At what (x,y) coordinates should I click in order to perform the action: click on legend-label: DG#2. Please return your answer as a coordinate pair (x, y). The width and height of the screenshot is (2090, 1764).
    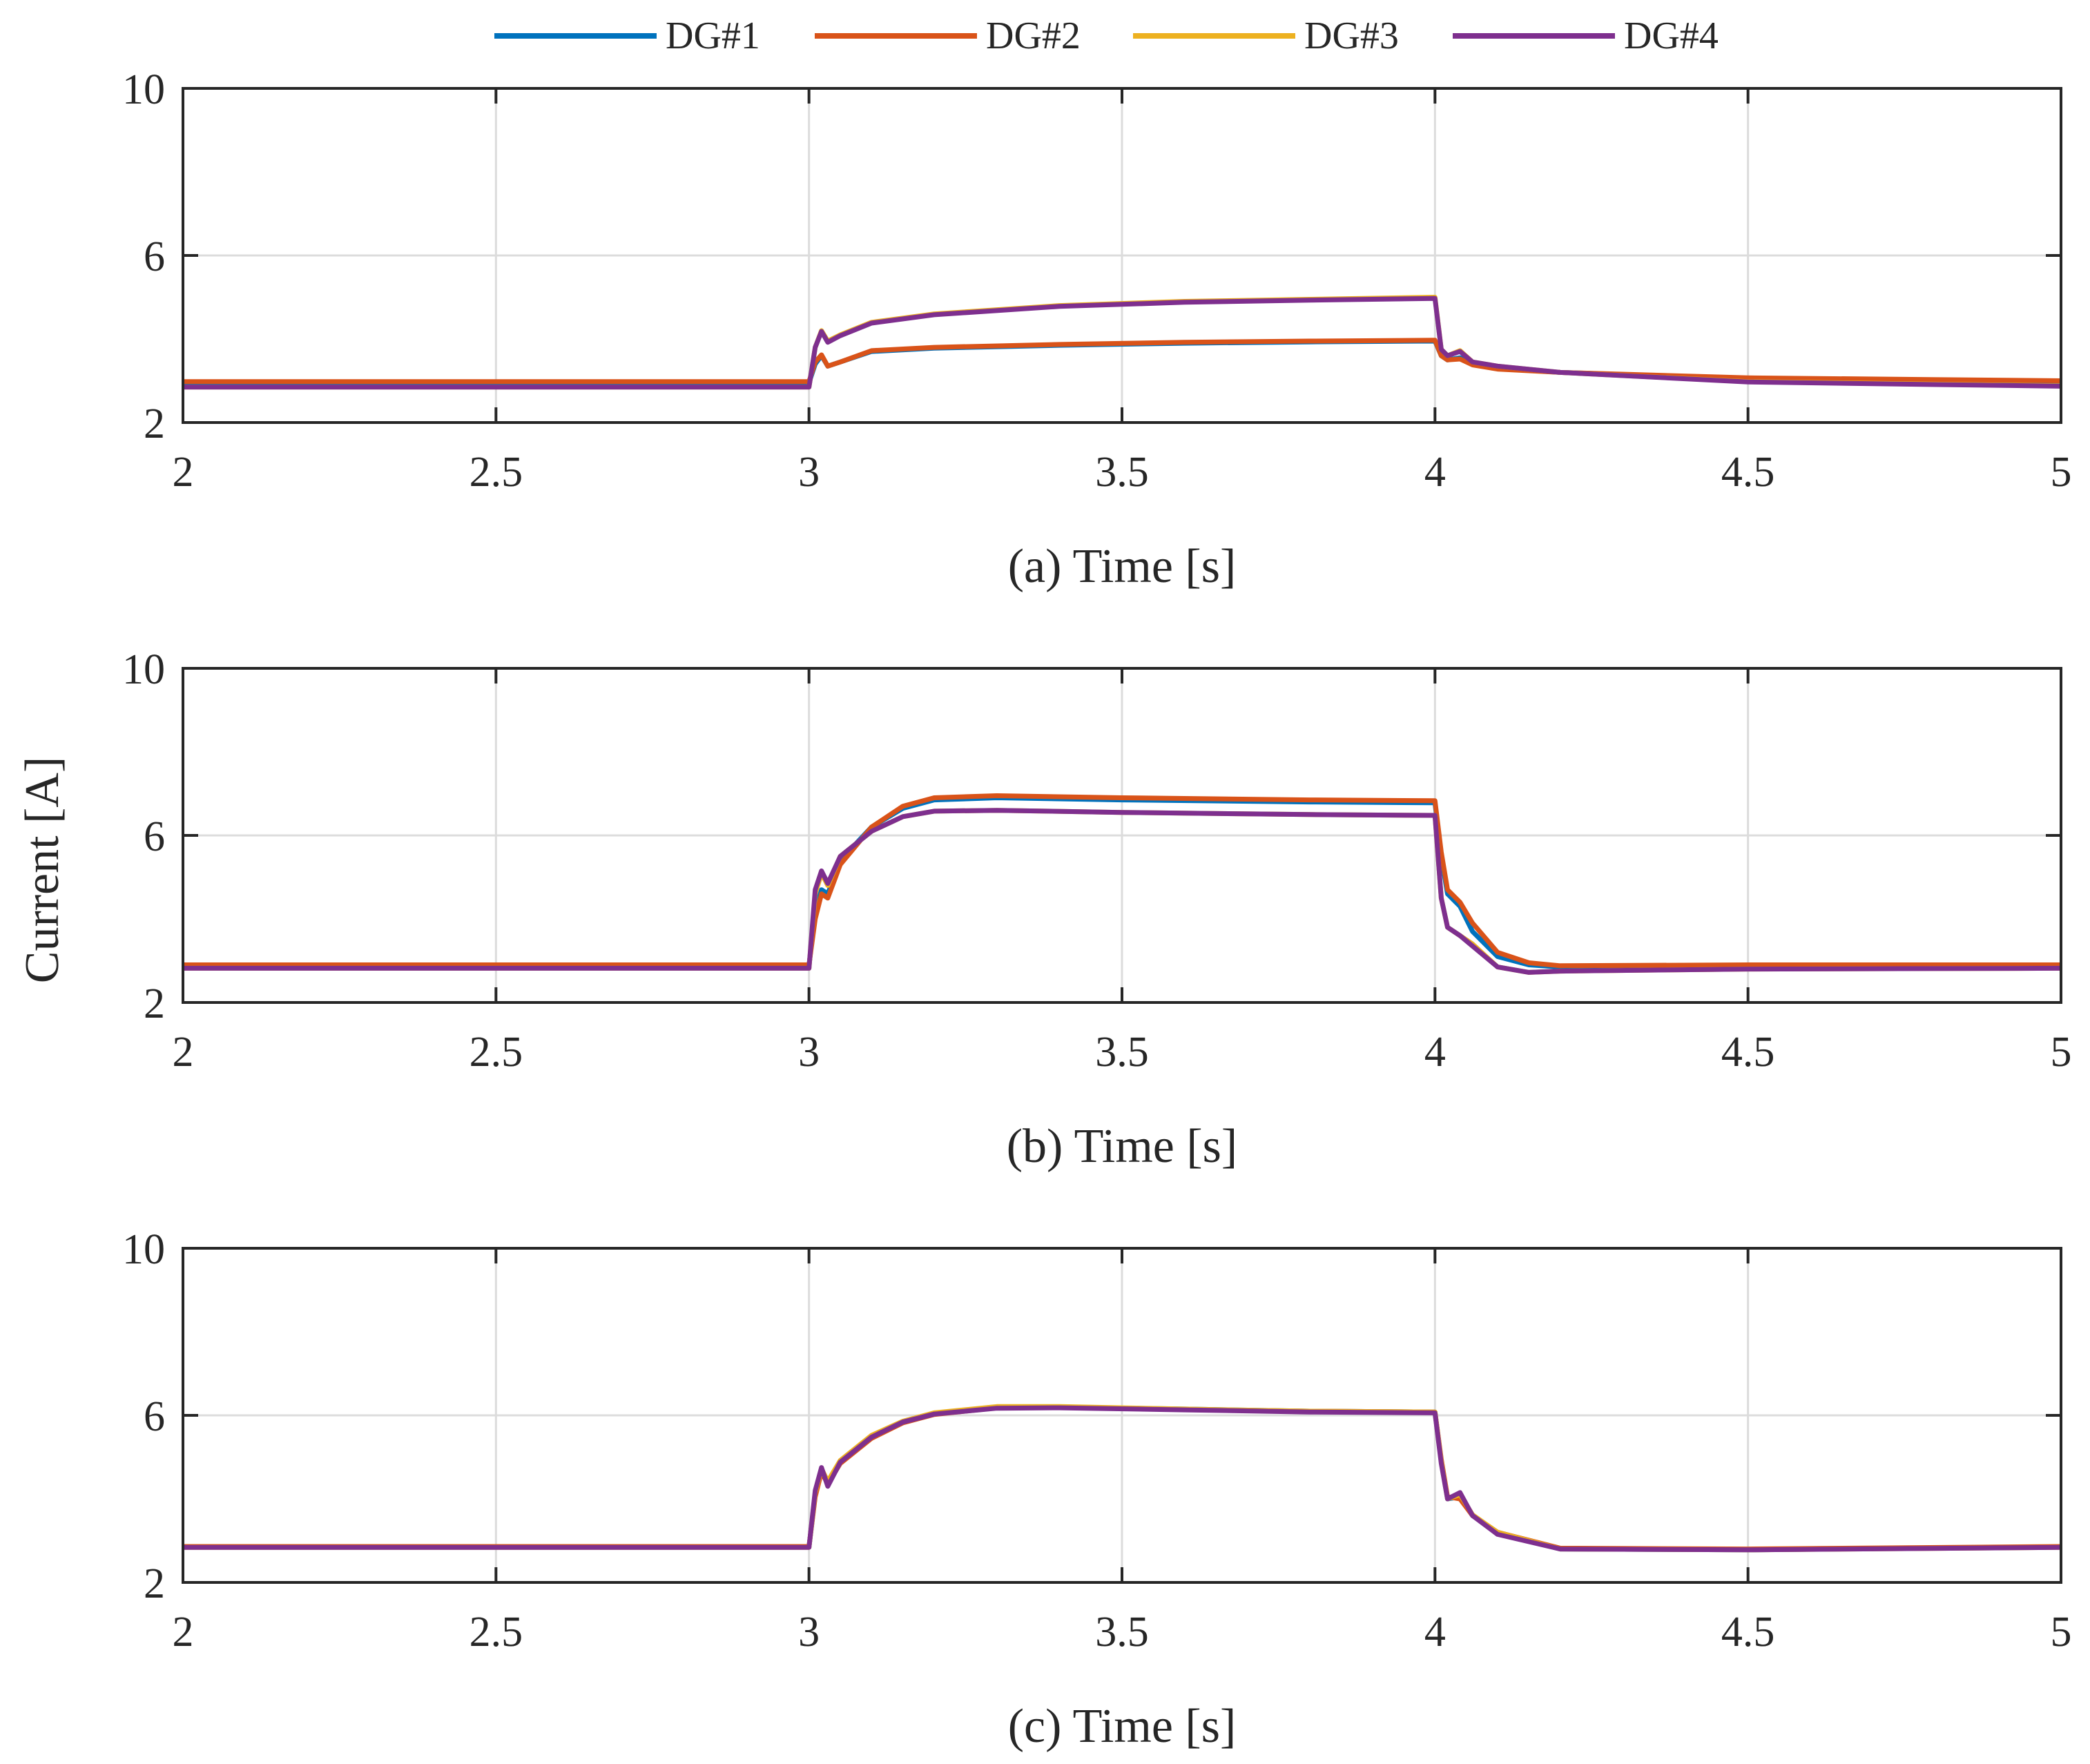
    Looking at the image, I should click on (1033, 35).